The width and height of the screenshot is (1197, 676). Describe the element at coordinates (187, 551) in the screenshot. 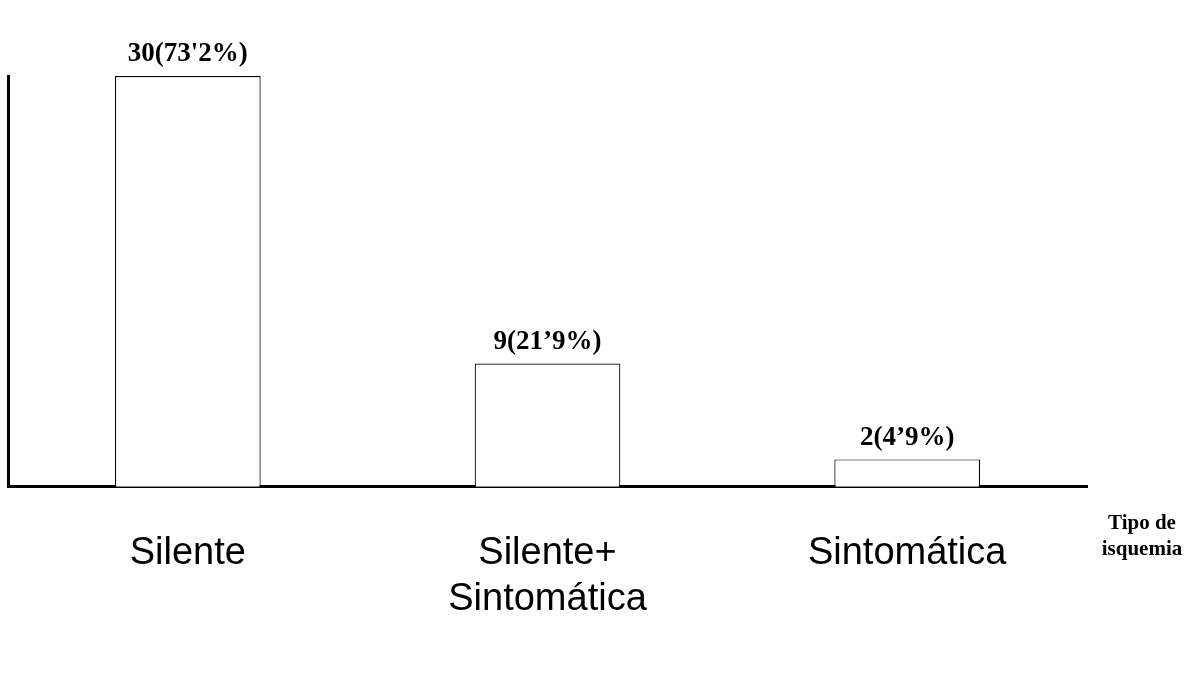

I see `x-tick-label: Silente` at that location.